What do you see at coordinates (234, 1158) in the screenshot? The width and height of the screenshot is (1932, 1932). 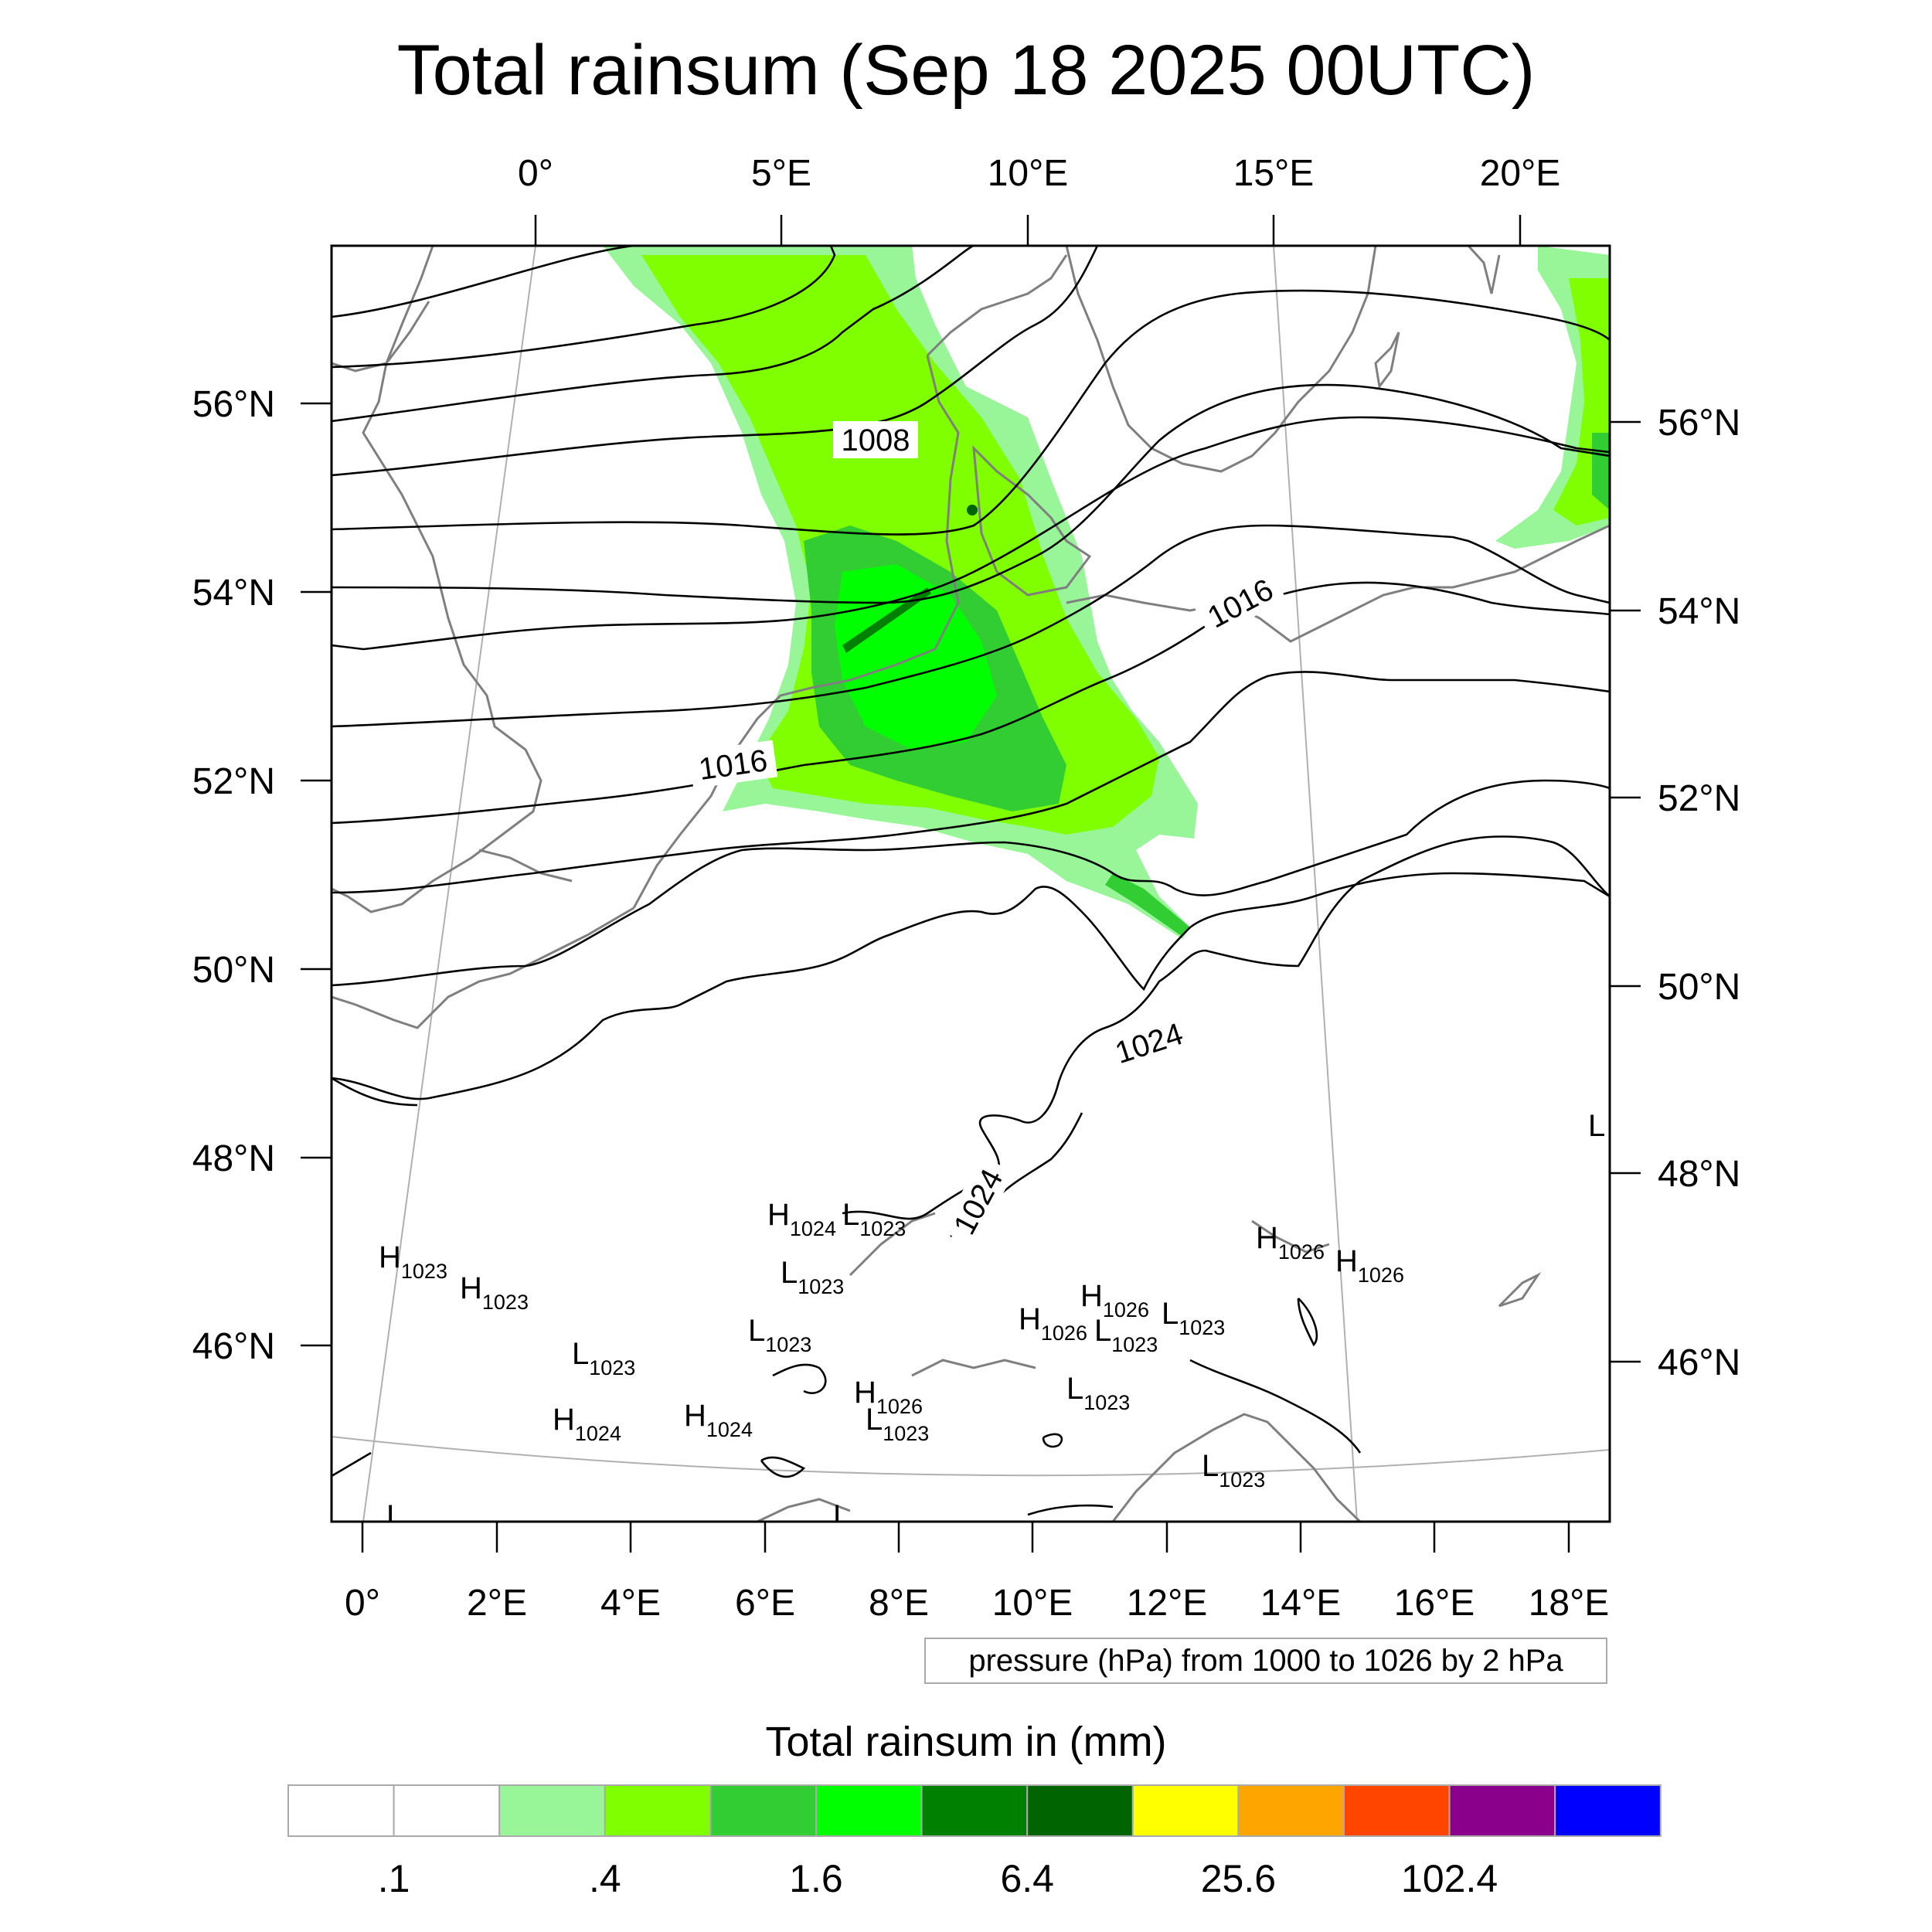 I see `left-lat-label: 48°N` at bounding box center [234, 1158].